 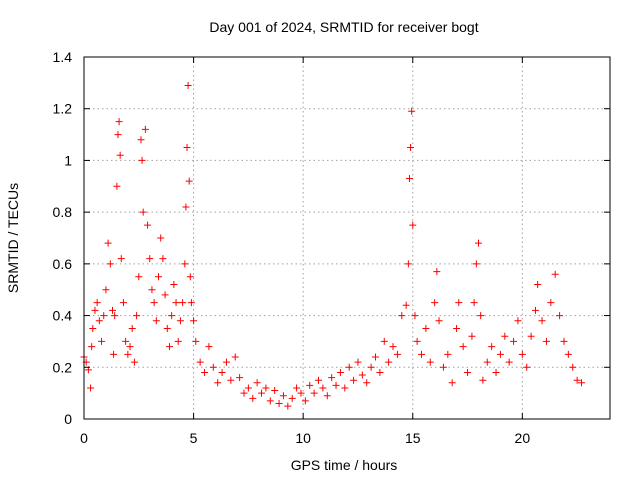 I want to click on y-tick-label: 0.6, so click(x=63, y=264).